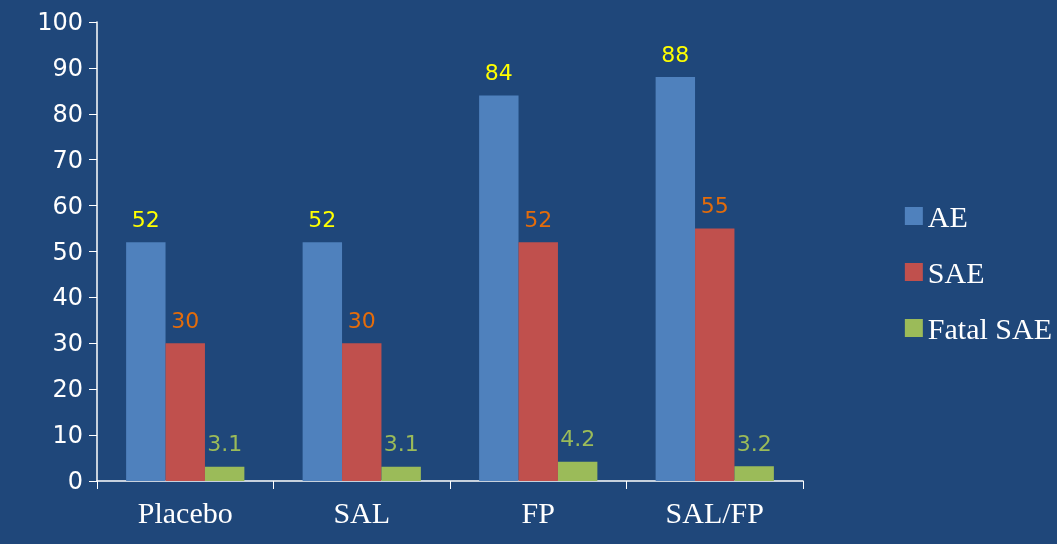  I want to click on y-tick-label: 70, so click(67, 159).